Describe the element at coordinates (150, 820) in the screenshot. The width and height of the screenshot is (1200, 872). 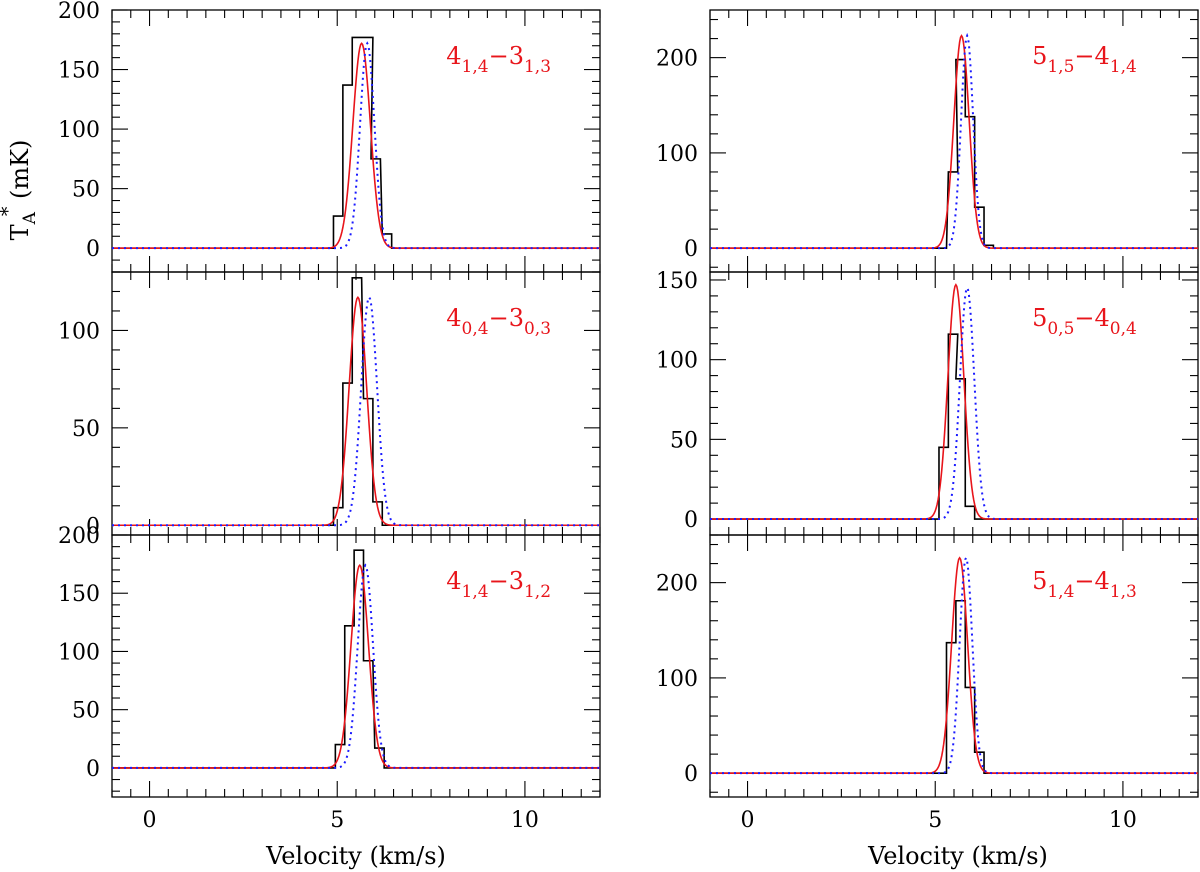
I see `panel-2-0-xtick-label: 0` at that location.